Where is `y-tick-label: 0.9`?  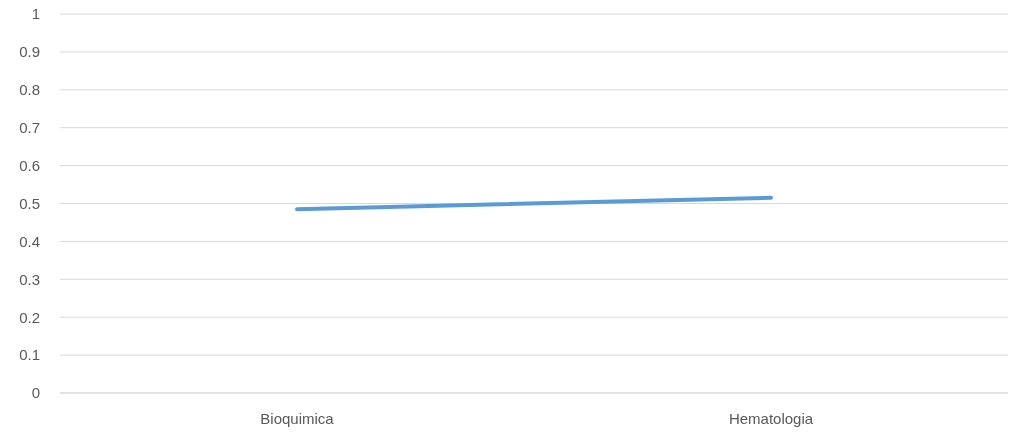 y-tick-label: 0.9 is located at coordinates (29, 52).